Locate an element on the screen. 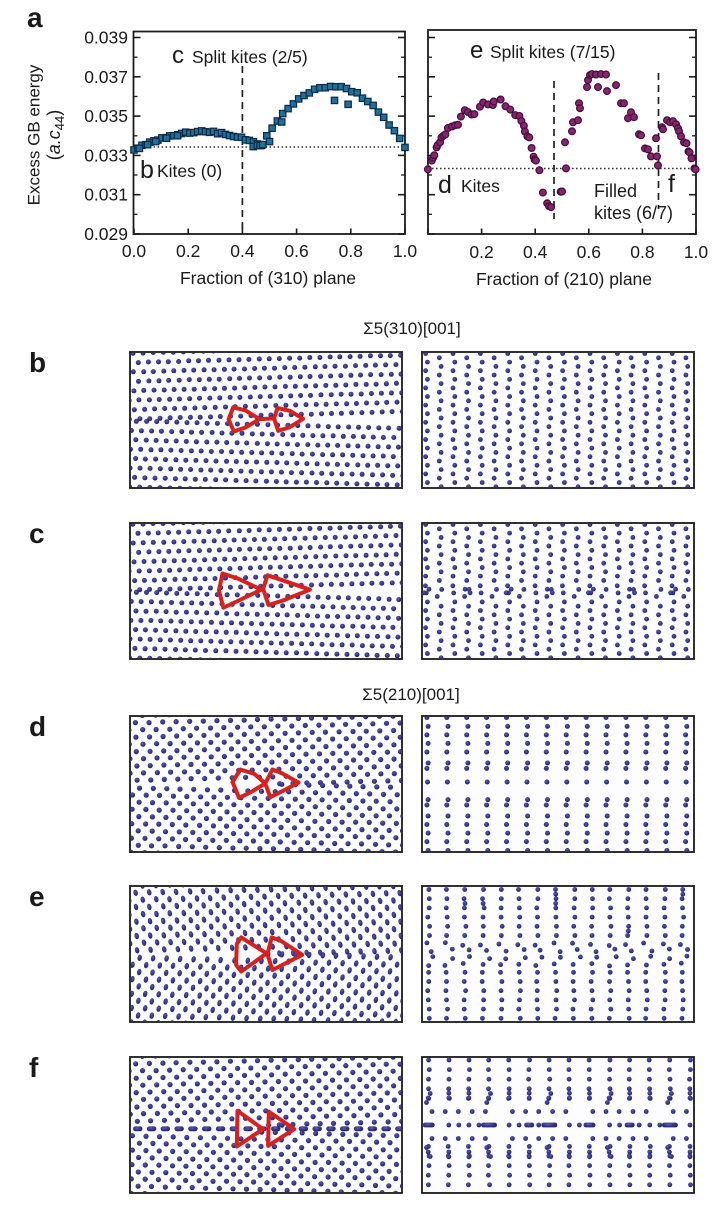  svg-text: 0.031 is located at coordinates (106, 195).